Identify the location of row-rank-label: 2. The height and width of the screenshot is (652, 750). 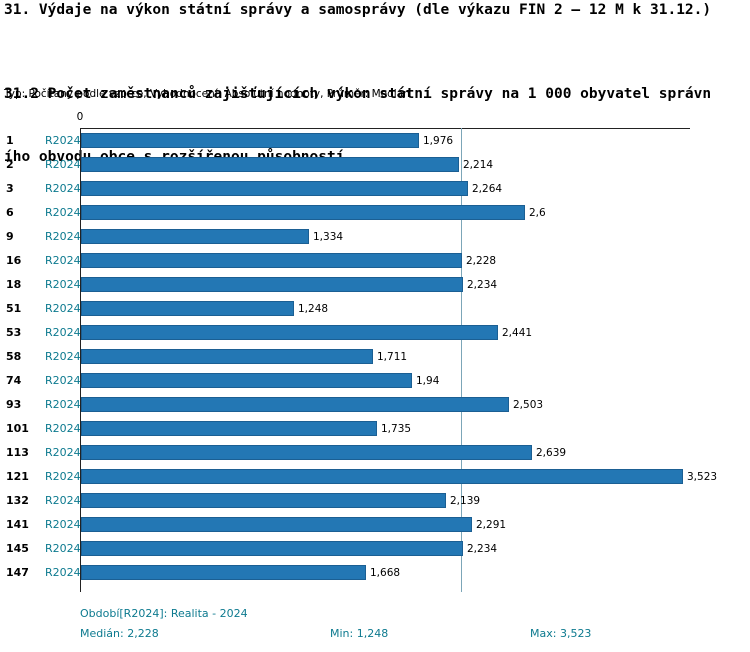
(10, 164).